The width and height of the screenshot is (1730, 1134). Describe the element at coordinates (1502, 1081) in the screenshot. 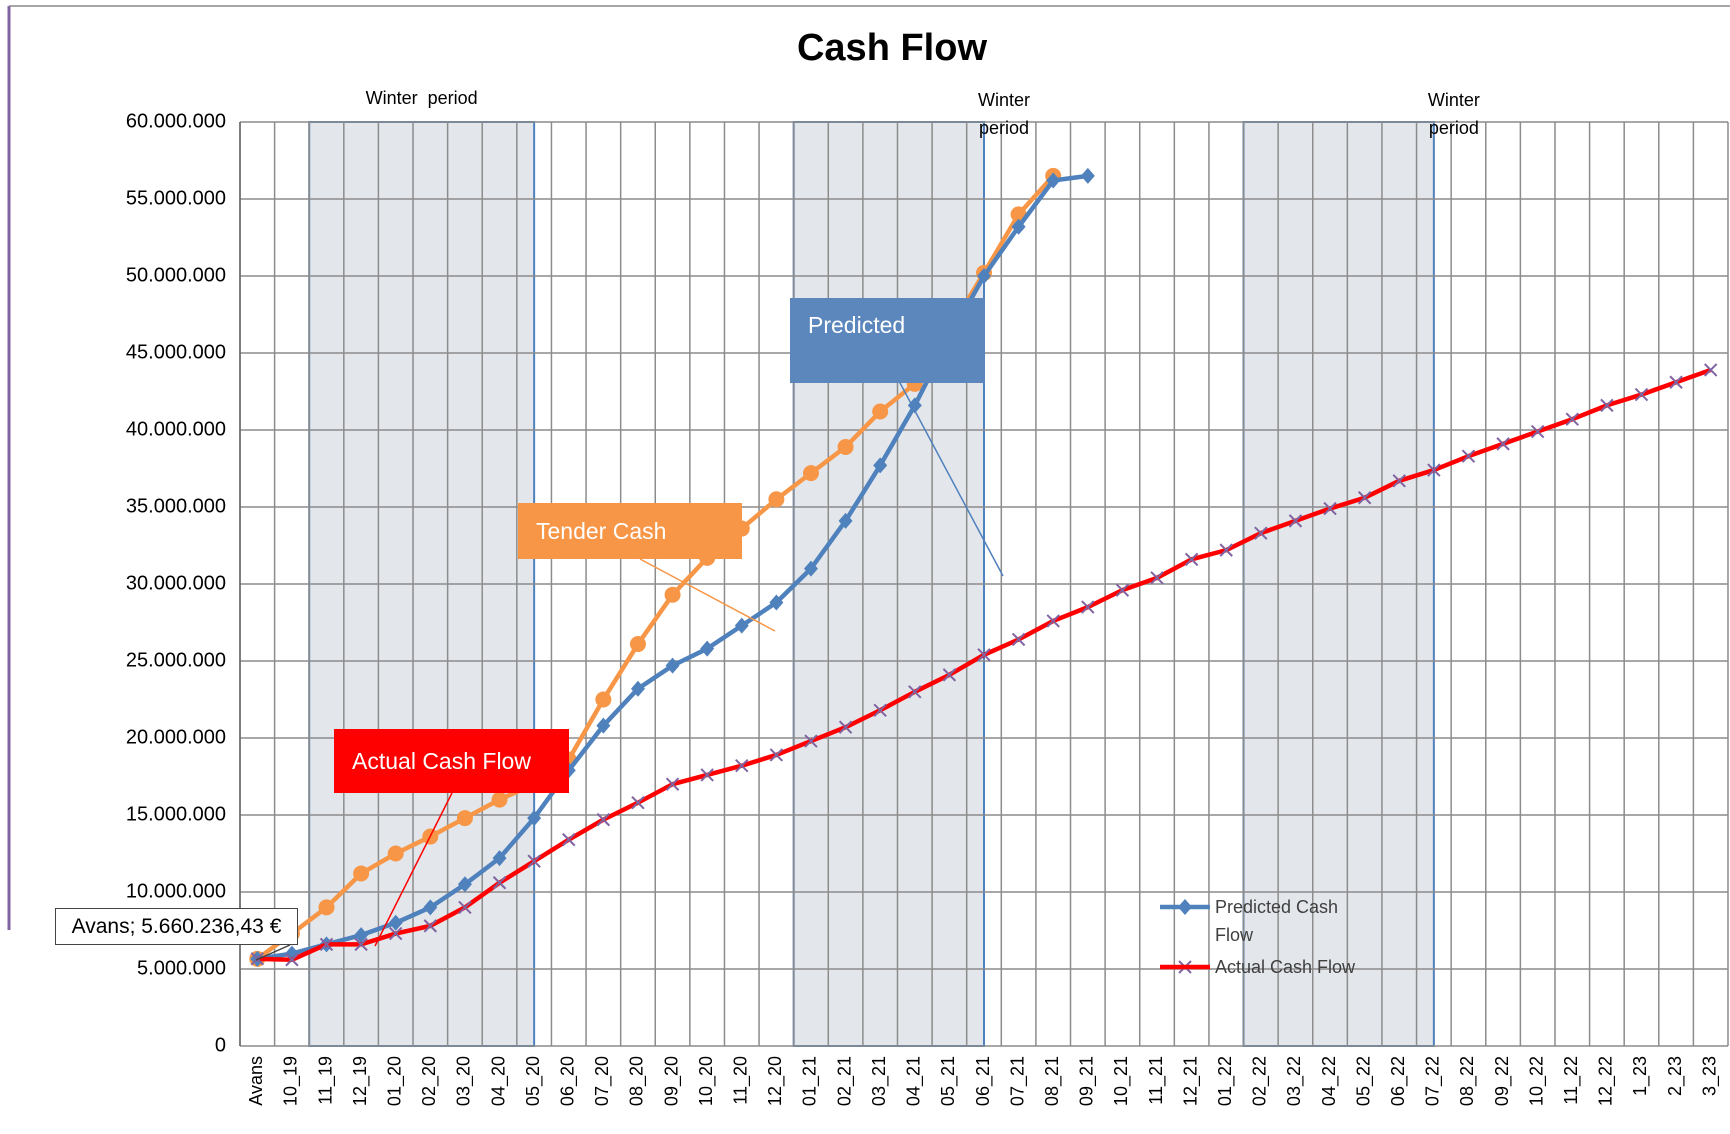

I see `x-tick-label: 09_22` at that location.